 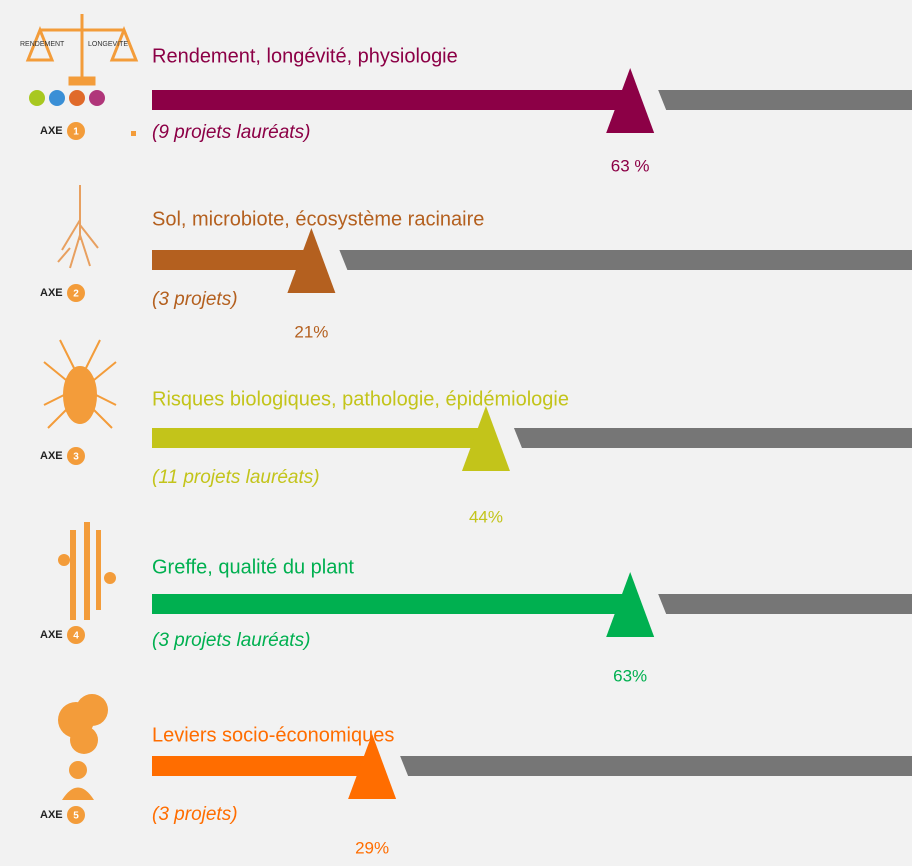 What do you see at coordinates (486, 516) in the screenshot?
I see `value-label: 44%` at bounding box center [486, 516].